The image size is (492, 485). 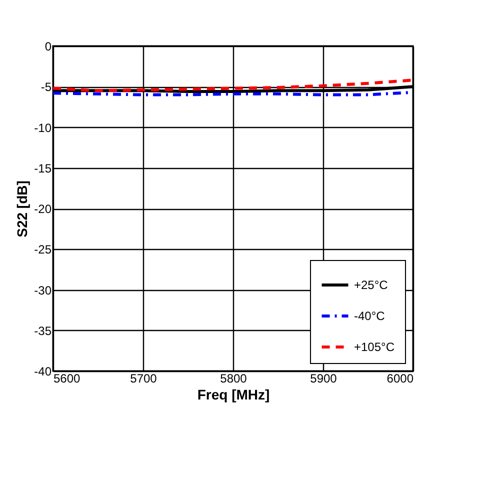 I want to click on y-tick-label: -40, so click(x=43, y=371).